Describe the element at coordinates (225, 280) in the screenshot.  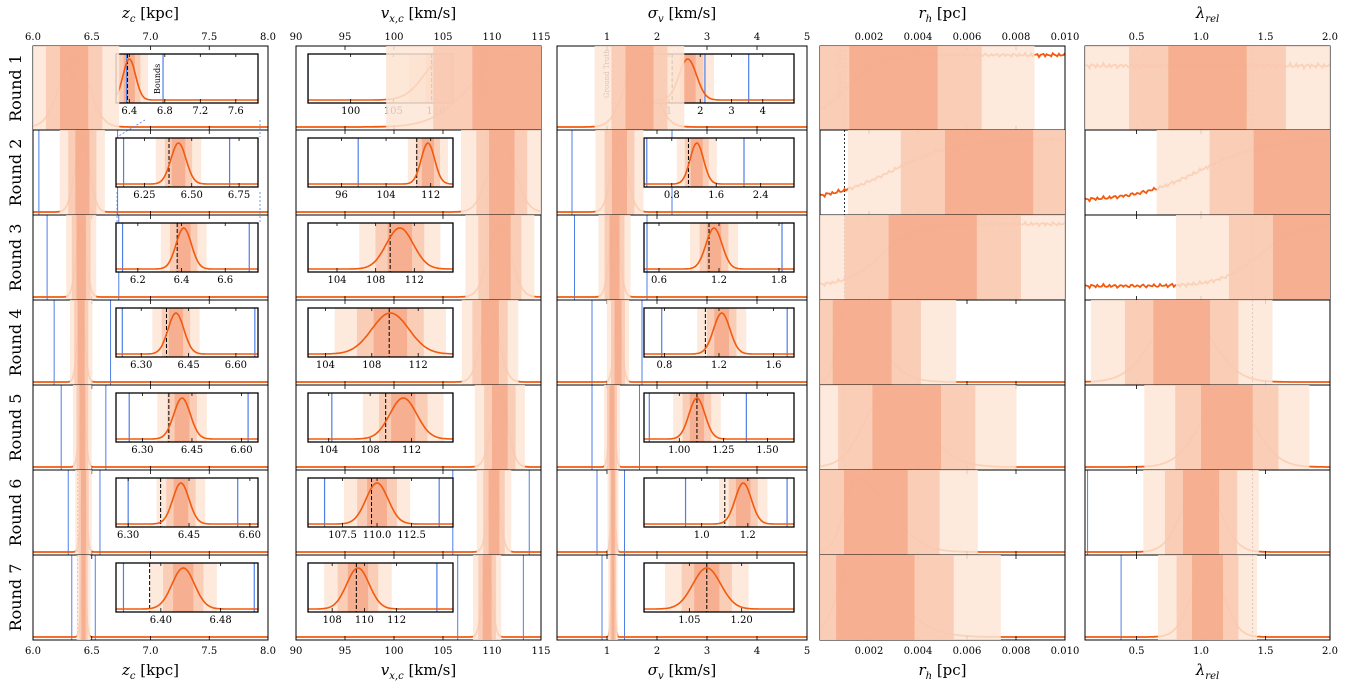
I see `inset-tick-label: 6.6` at that location.